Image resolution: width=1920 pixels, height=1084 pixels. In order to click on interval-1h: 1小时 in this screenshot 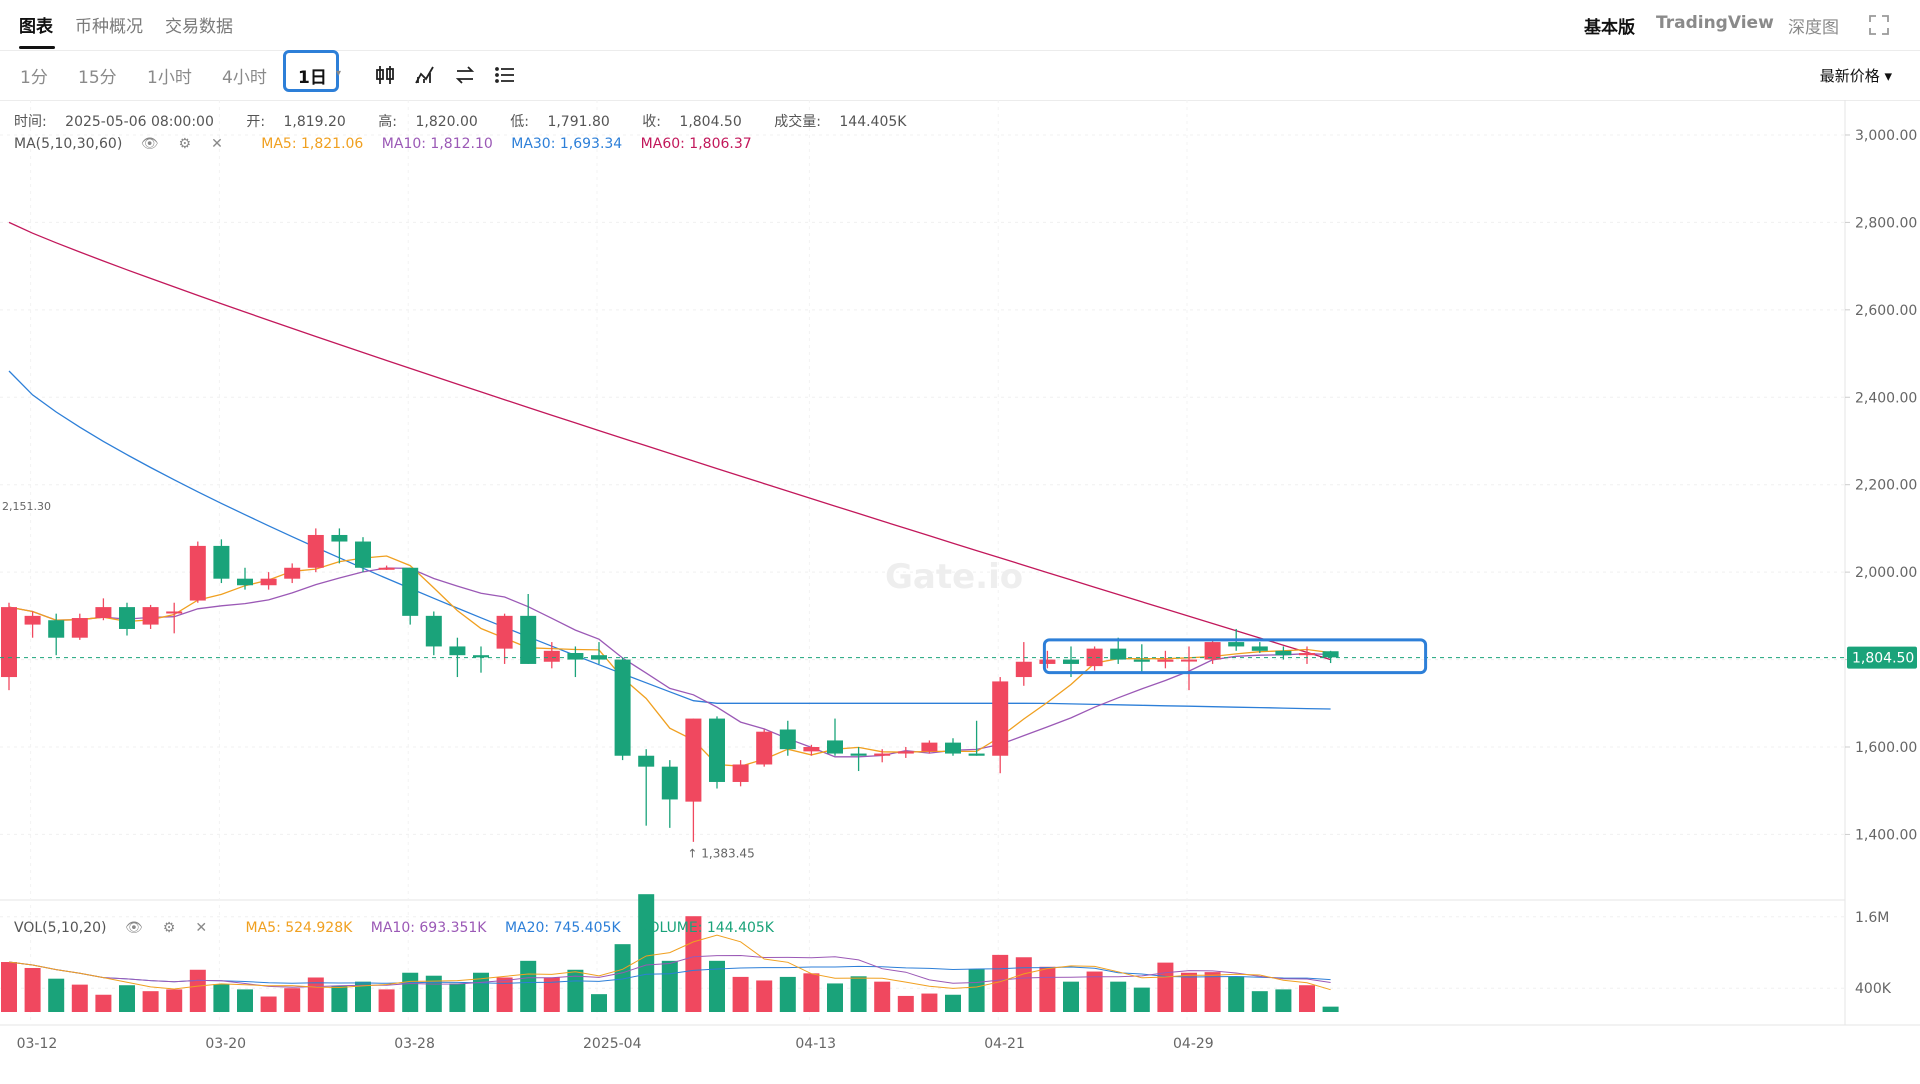, I will do `click(169, 78)`.